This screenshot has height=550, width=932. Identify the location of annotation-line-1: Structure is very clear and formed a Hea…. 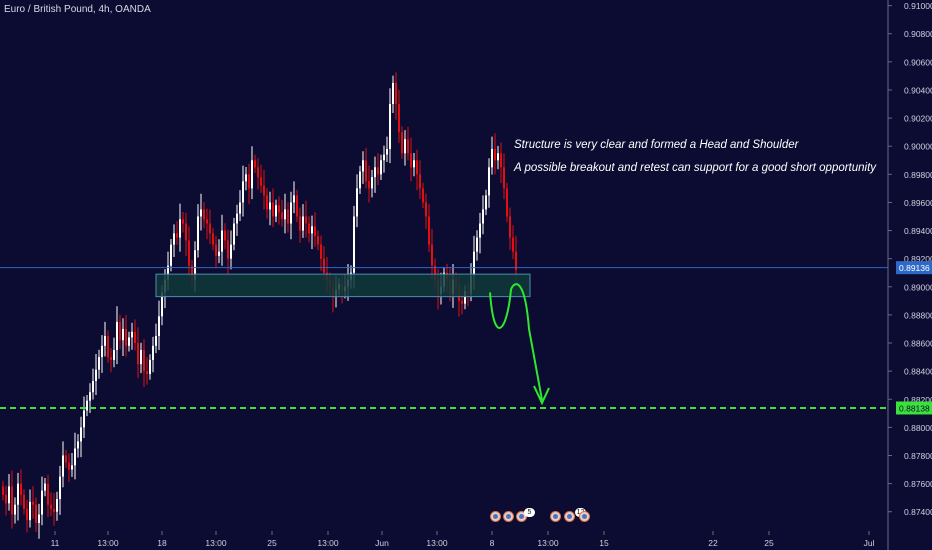
(656, 145).